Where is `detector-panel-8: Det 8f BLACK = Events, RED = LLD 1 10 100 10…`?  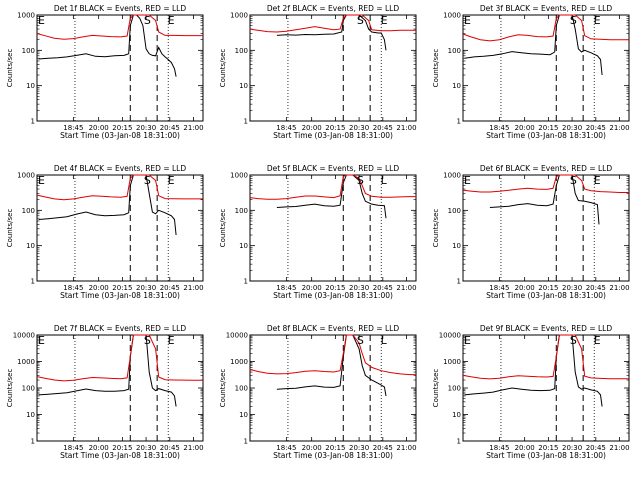
detector-panel-8: Det 8f BLACK = Events, RED = LLD 1 10 100 10… is located at coordinates (318, 392).